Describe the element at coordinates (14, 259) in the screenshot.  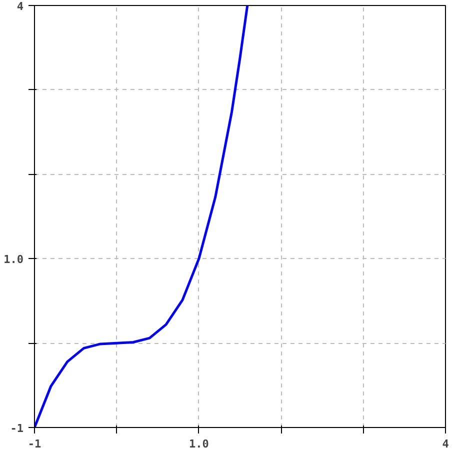
I see `y-tick-label: 1.0` at that location.